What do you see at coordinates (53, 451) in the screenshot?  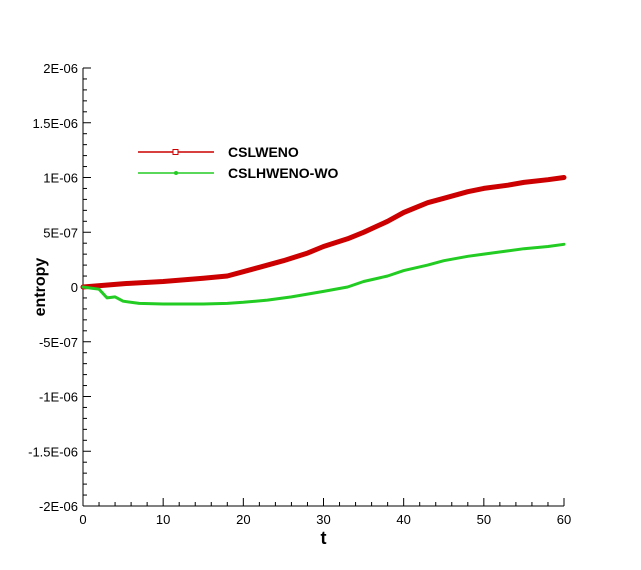 I see `y-tick-label: -1.5E-06` at bounding box center [53, 451].